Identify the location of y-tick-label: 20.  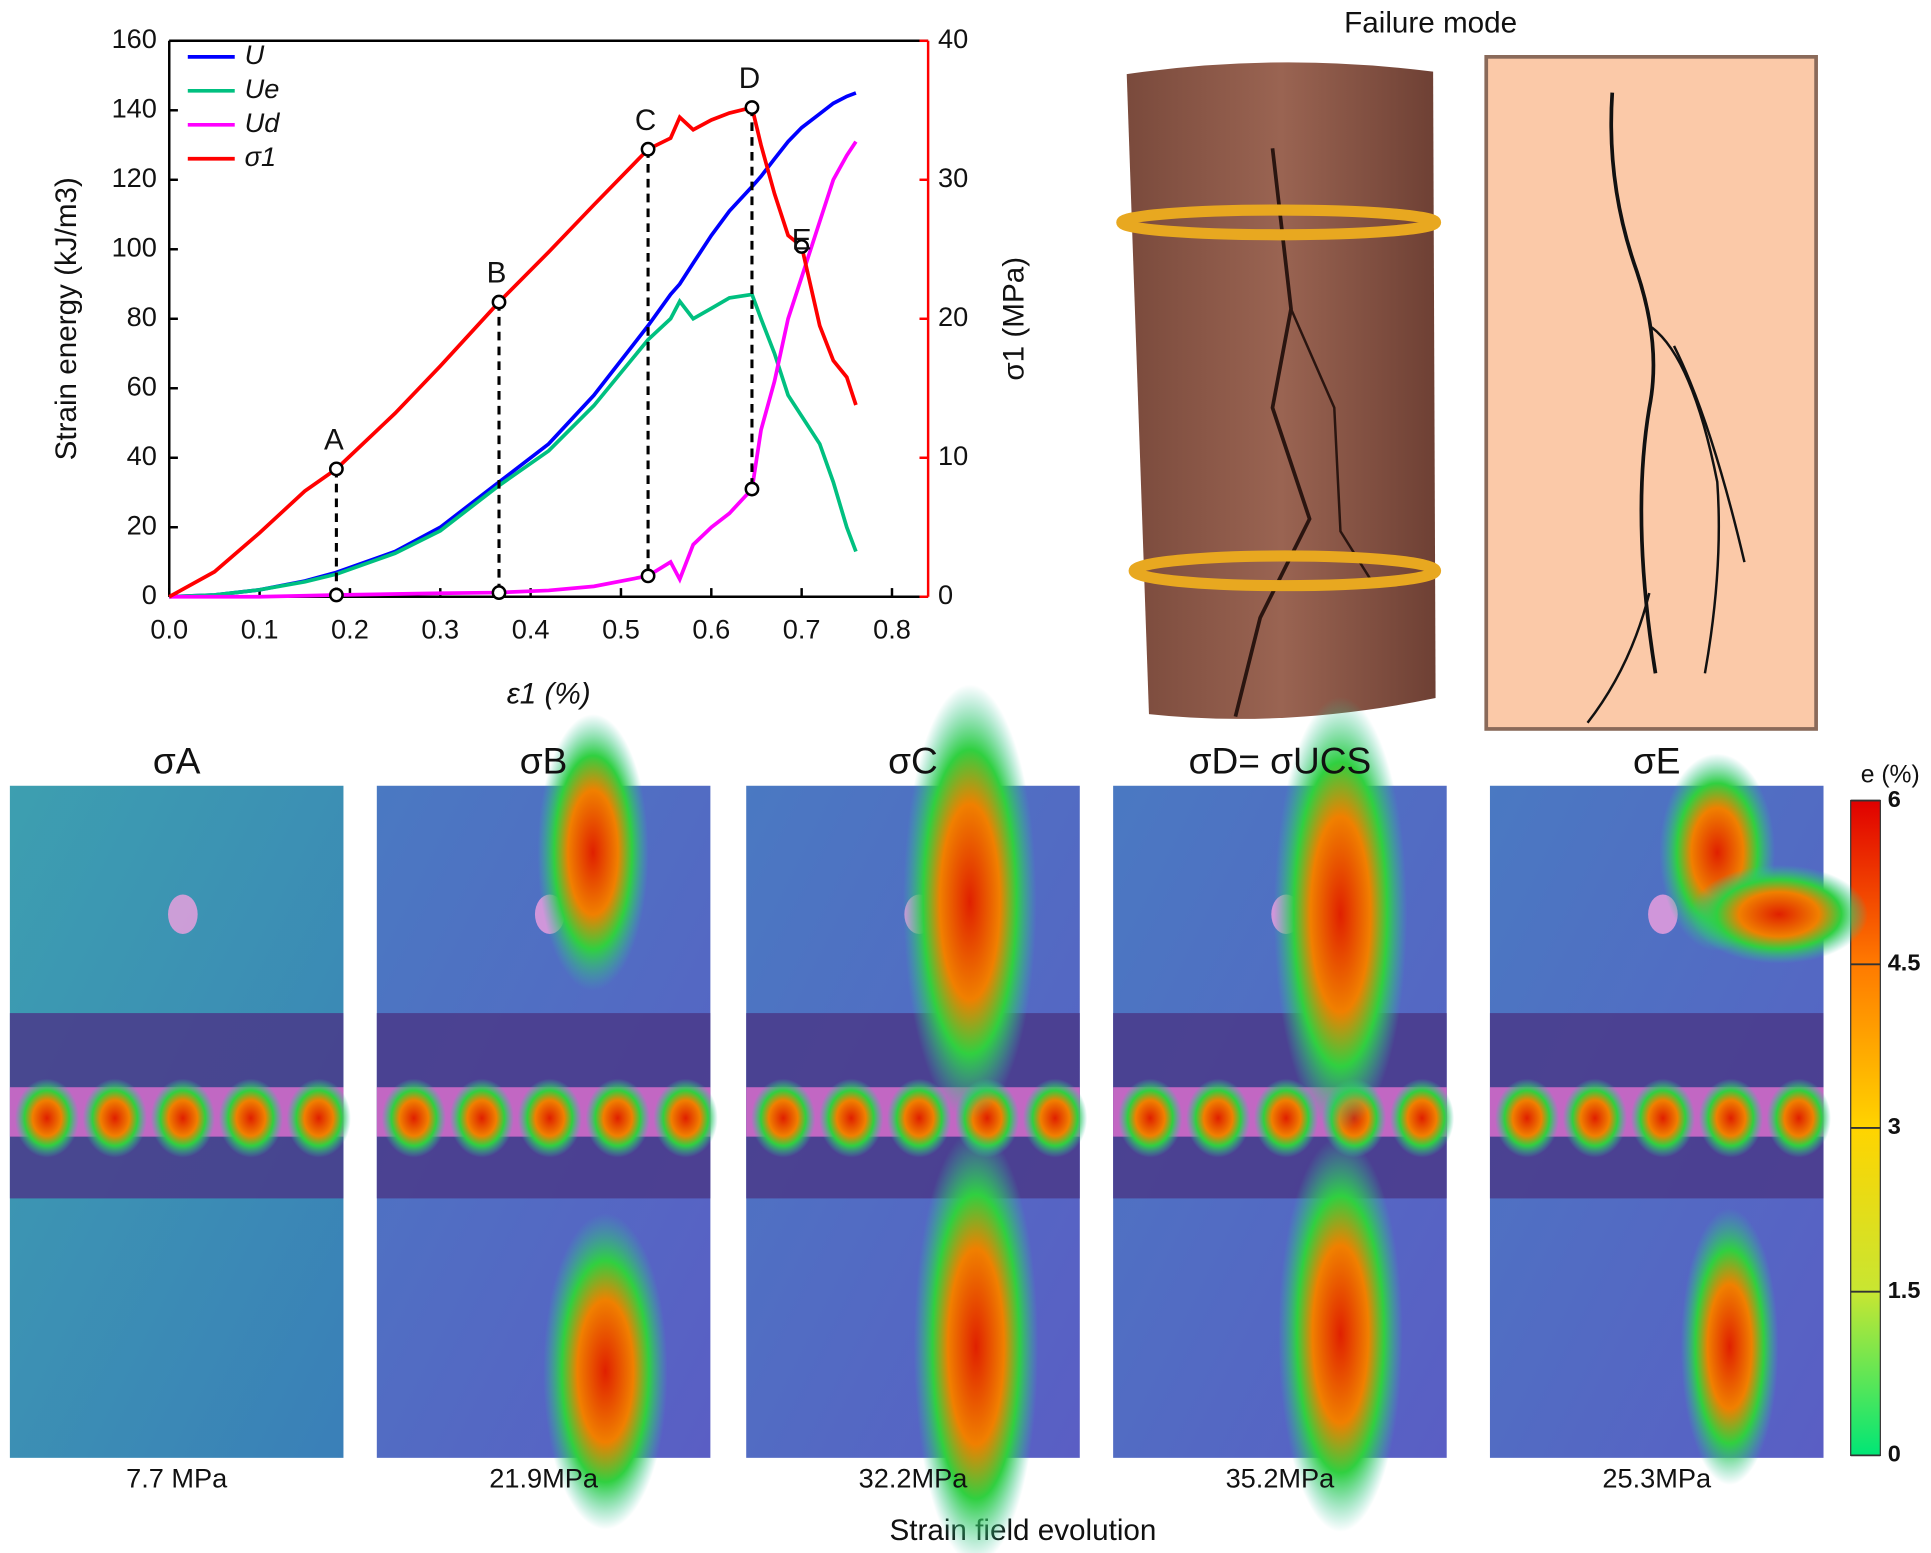
(142, 524).